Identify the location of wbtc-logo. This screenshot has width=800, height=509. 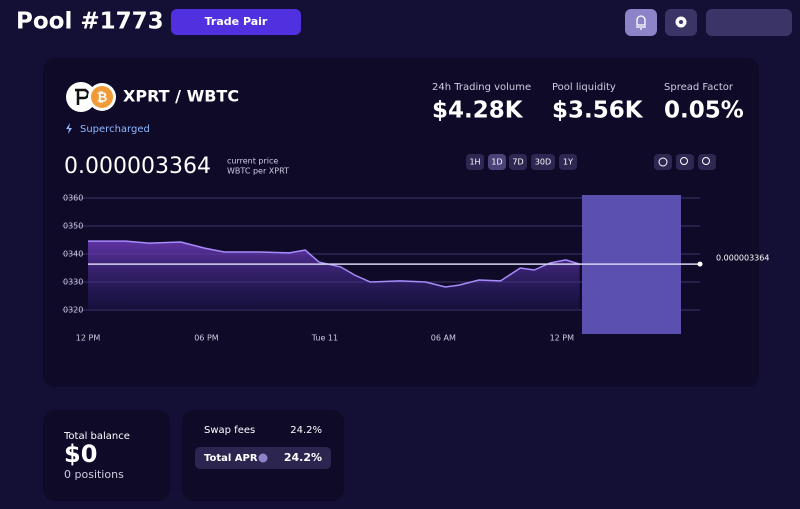
(102, 97).